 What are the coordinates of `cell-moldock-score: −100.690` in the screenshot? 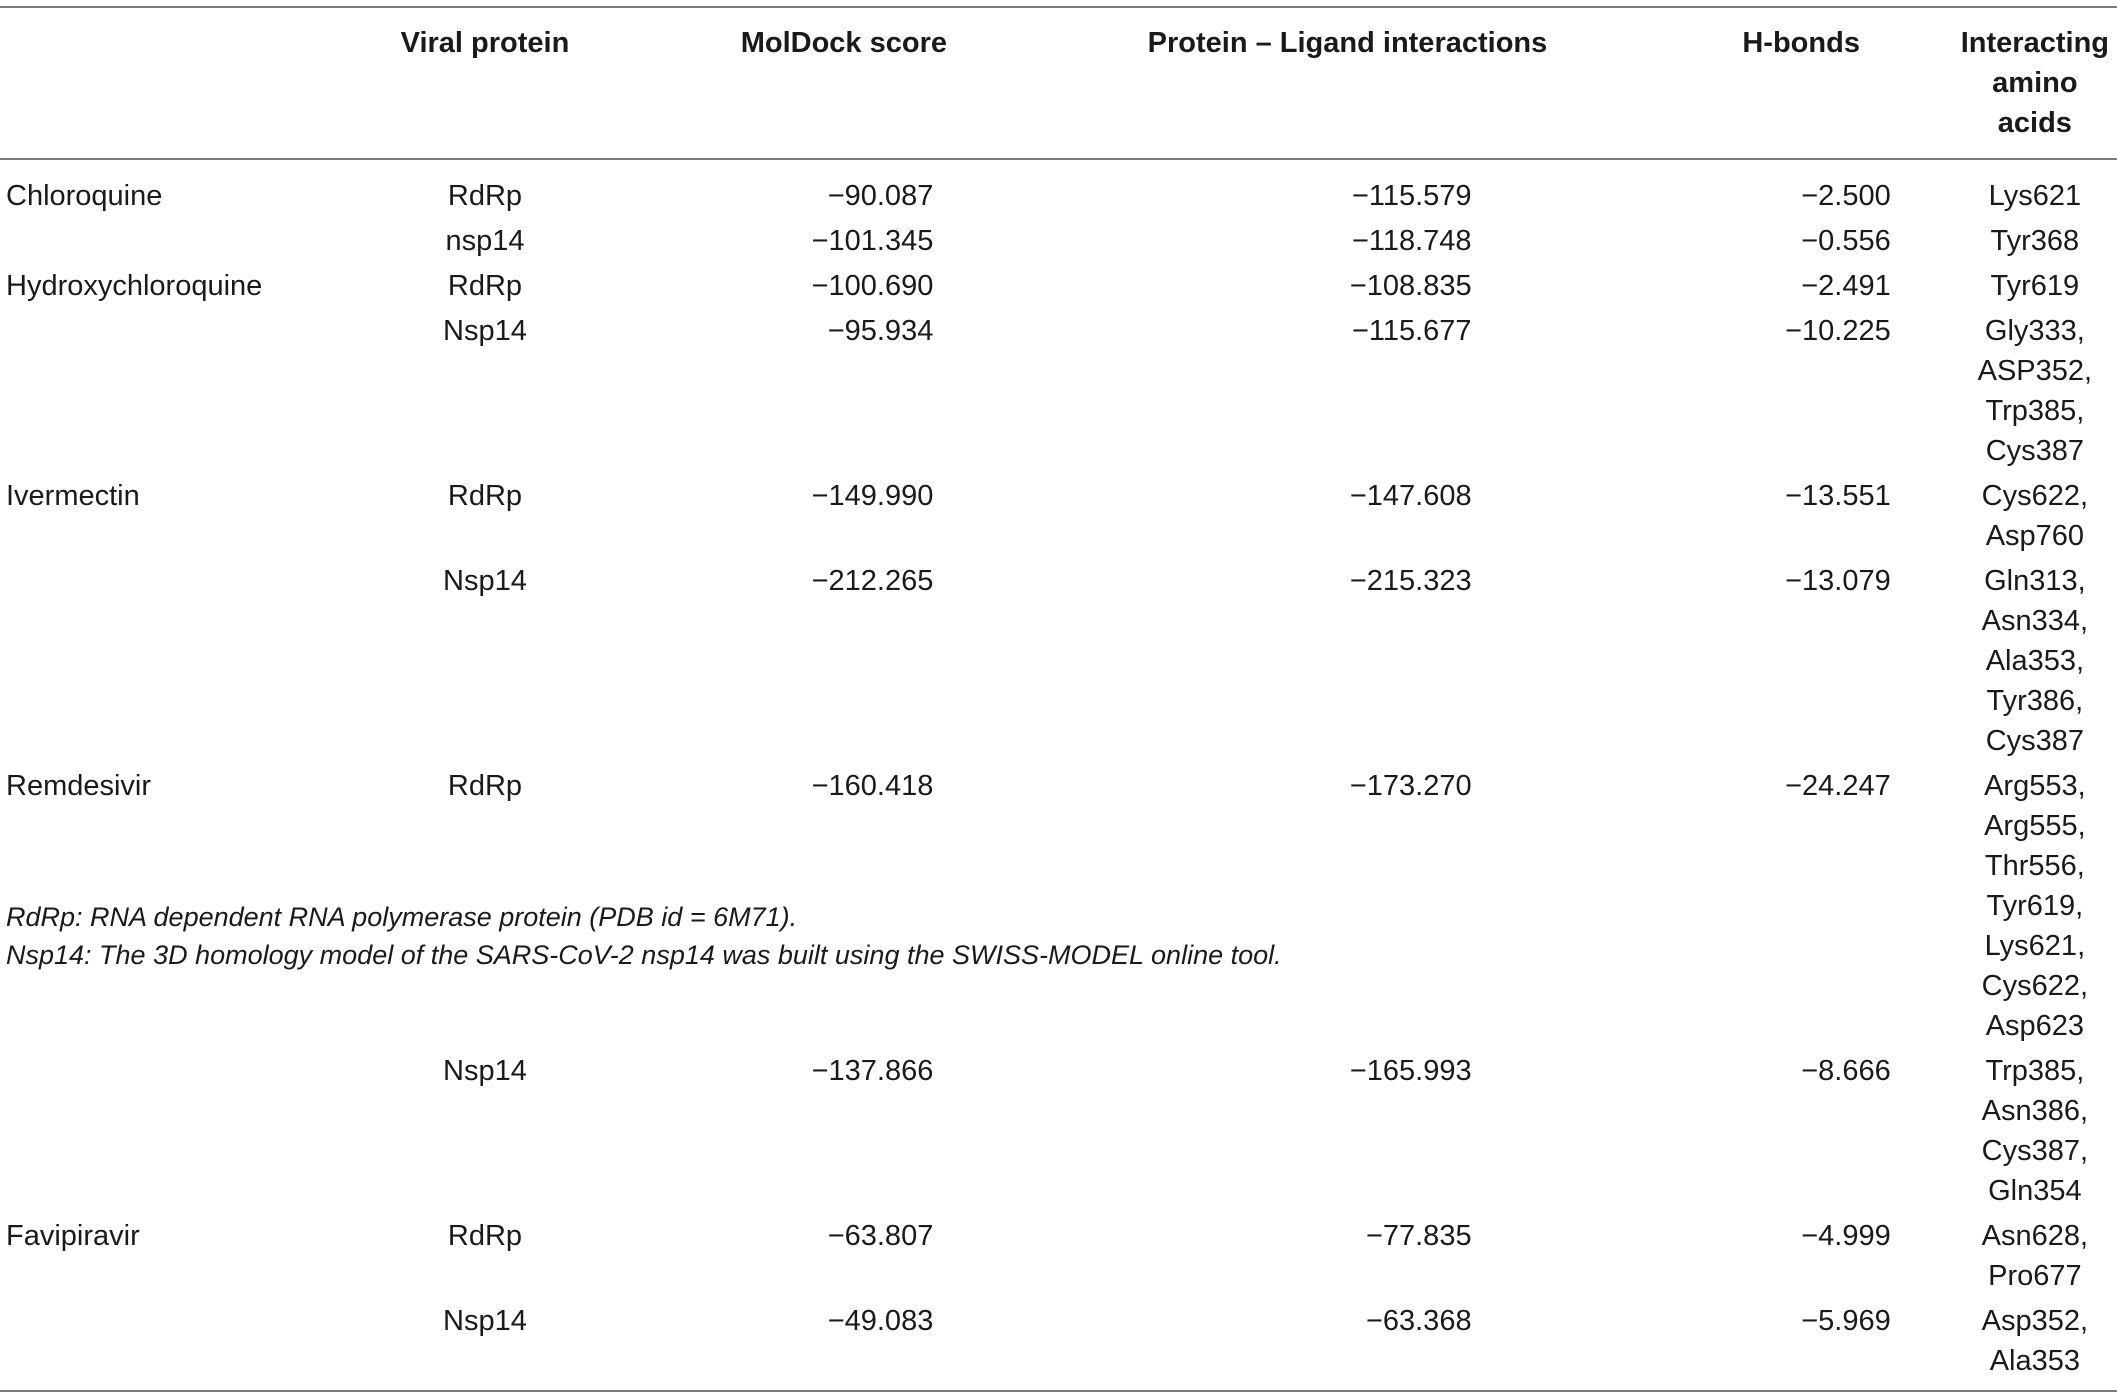 It's located at (872, 286).